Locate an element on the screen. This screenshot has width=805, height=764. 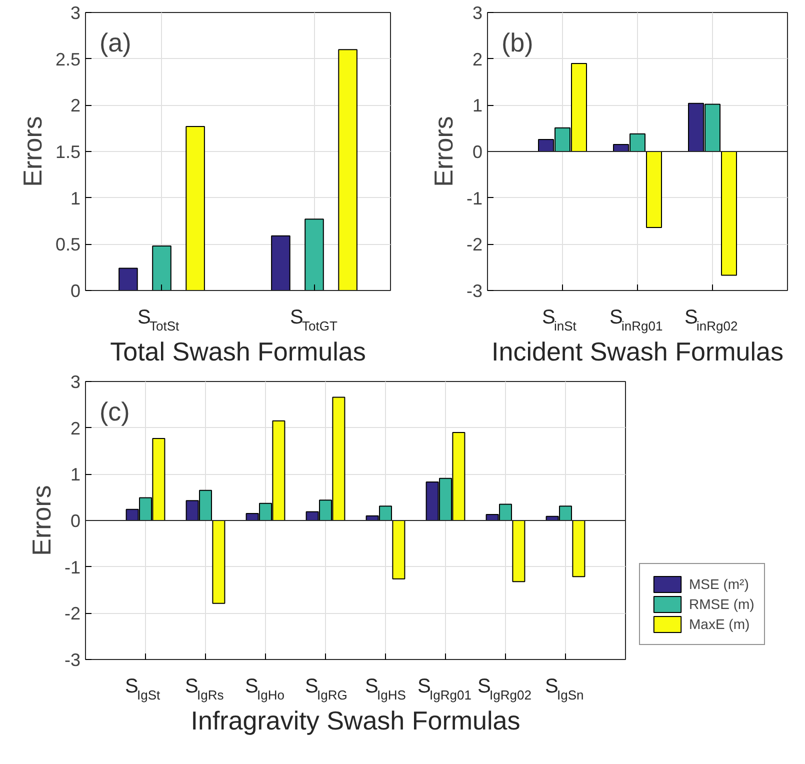
x-axis-title: Incident Swash Formulas is located at coordinates (638, 351).